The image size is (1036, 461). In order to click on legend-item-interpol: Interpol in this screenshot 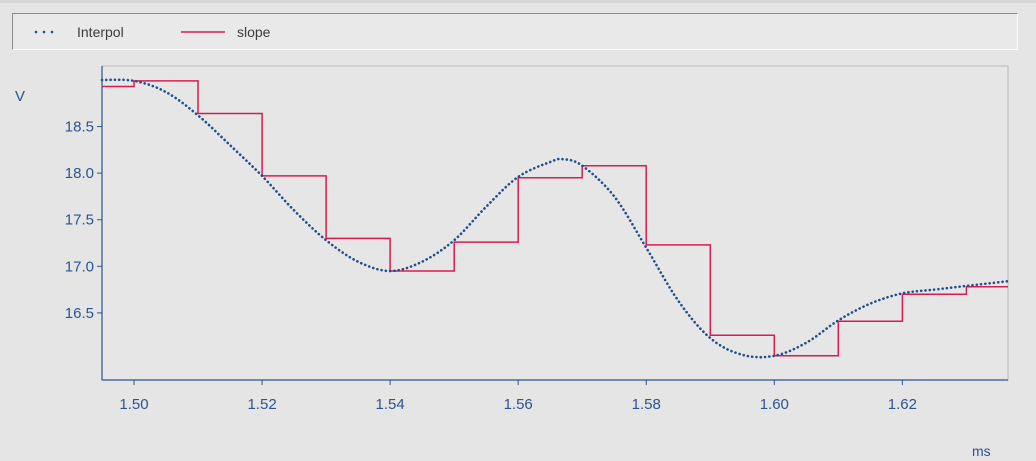, I will do `click(78, 31)`.